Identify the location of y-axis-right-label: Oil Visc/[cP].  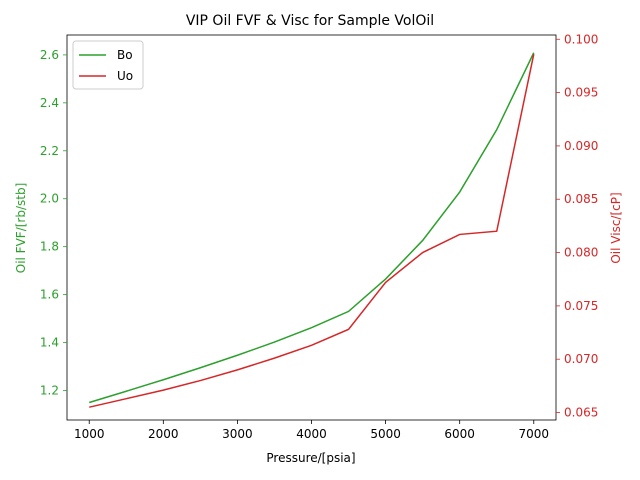
(616, 227).